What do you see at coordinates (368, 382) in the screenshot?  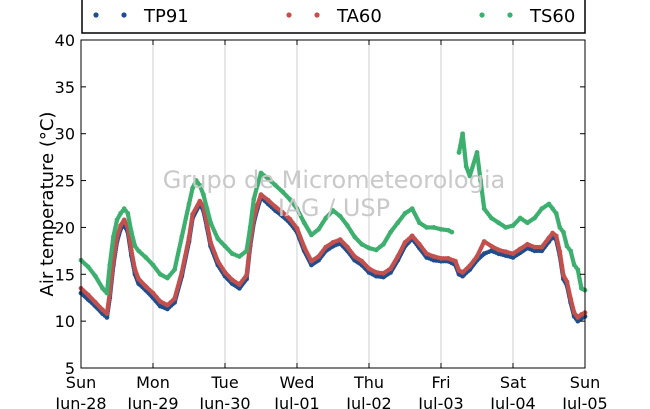 I see `x-tick-day-4: Thu` at bounding box center [368, 382].